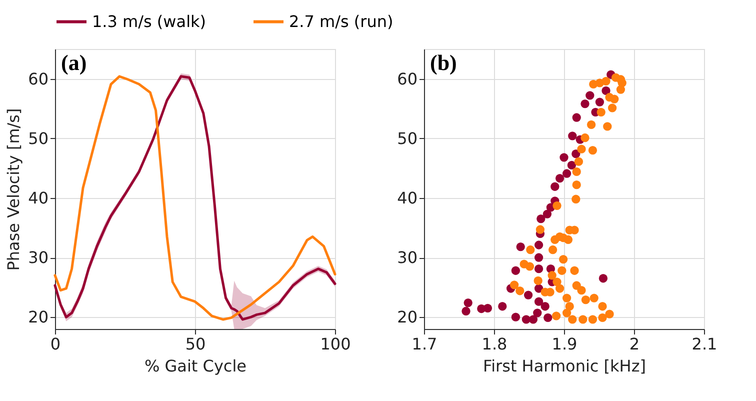 This screenshot has height=401, width=756. I want to click on annotation: (b), so click(443, 62).